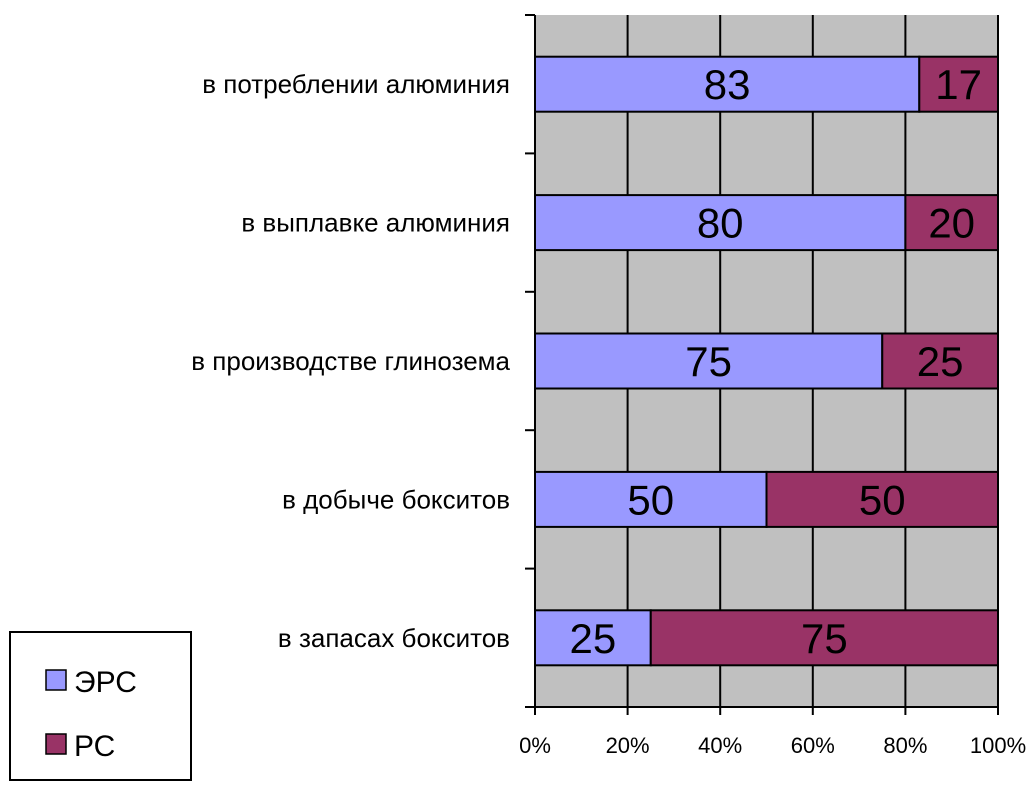 The width and height of the screenshot is (1035, 787). I want to click on data-label: 20, so click(951, 223).